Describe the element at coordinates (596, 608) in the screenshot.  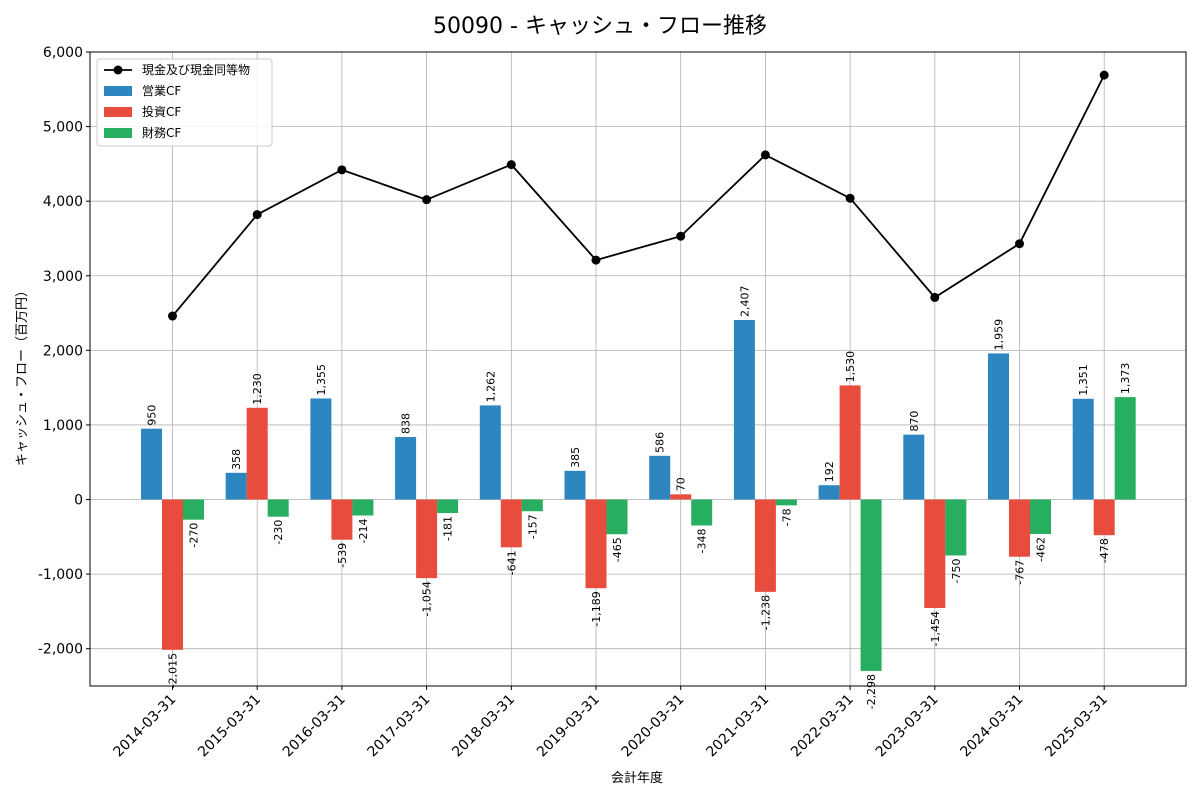
I see `bar-value-label: -1,189` at that location.